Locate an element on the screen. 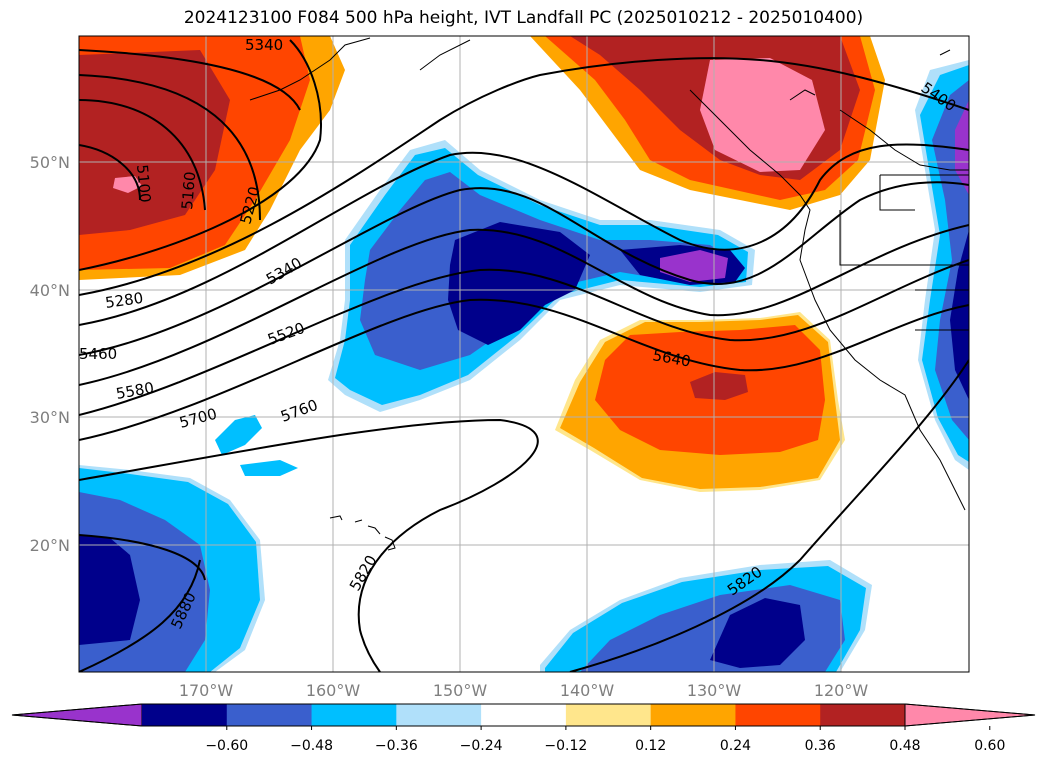  cold-region-south-inner is located at coordinates (757, 633).